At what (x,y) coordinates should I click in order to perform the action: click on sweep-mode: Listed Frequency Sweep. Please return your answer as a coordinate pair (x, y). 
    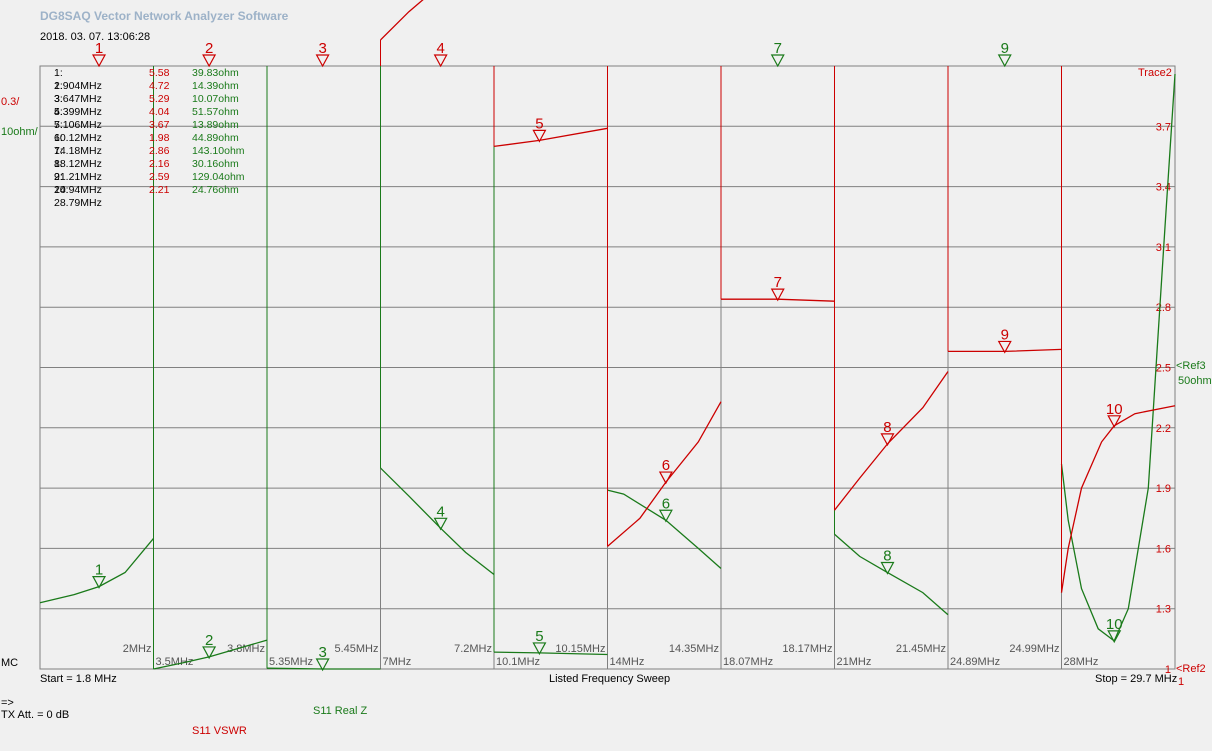
    Looking at the image, I should click on (610, 679).